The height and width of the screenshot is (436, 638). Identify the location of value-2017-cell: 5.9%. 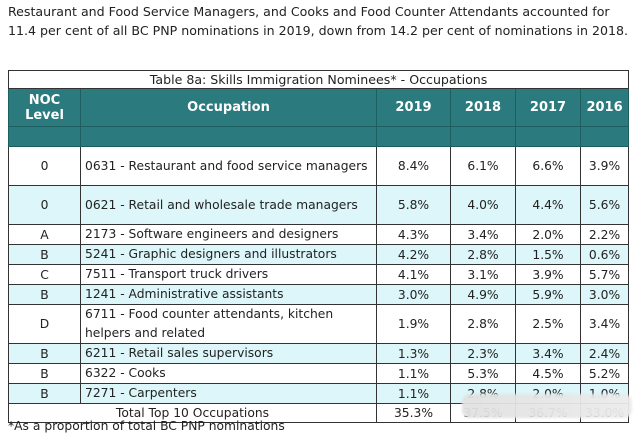
(548, 294).